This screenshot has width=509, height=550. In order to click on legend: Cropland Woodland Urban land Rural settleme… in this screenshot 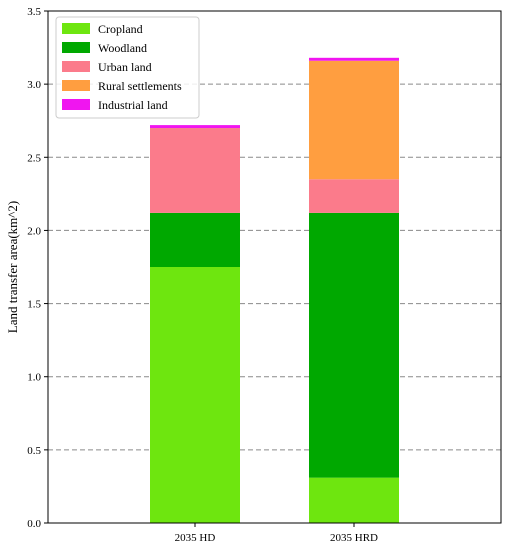, I will do `click(127, 67)`.